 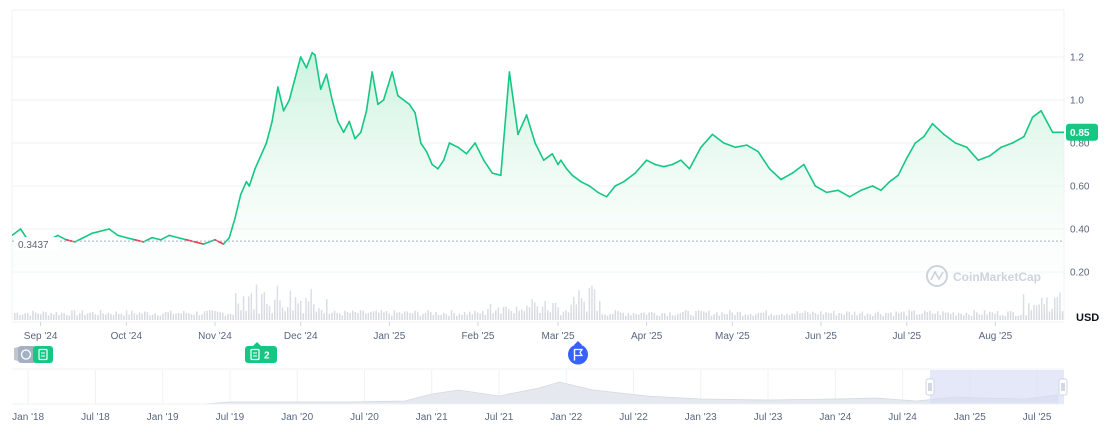 What do you see at coordinates (230, 417) in the screenshot?
I see `navigator-tick-label: Jul '19` at bounding box center [230, 417].